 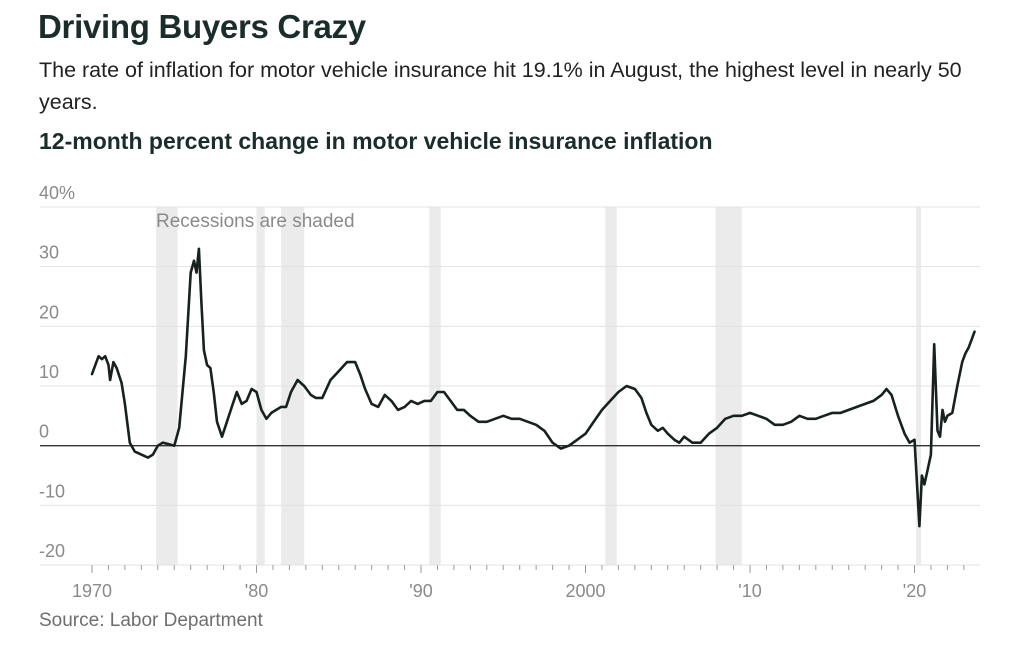 What do you see at coordinates (256, 591) in the screenshot?
I see `x-tick-label: '80` at bounding box center [256, 591].